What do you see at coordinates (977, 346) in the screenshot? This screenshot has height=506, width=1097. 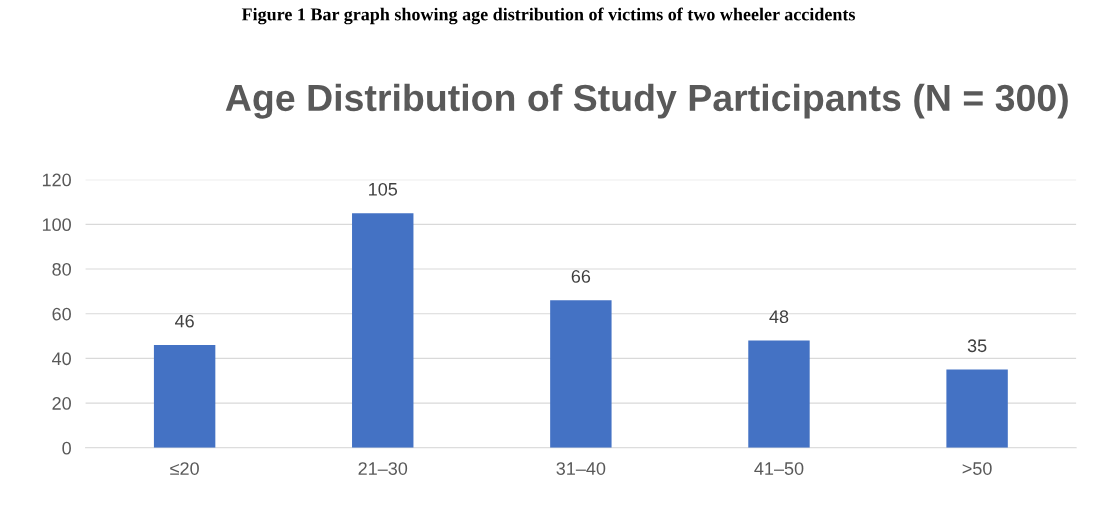 I see `data-label: 35` at bounding box center [977, 346].